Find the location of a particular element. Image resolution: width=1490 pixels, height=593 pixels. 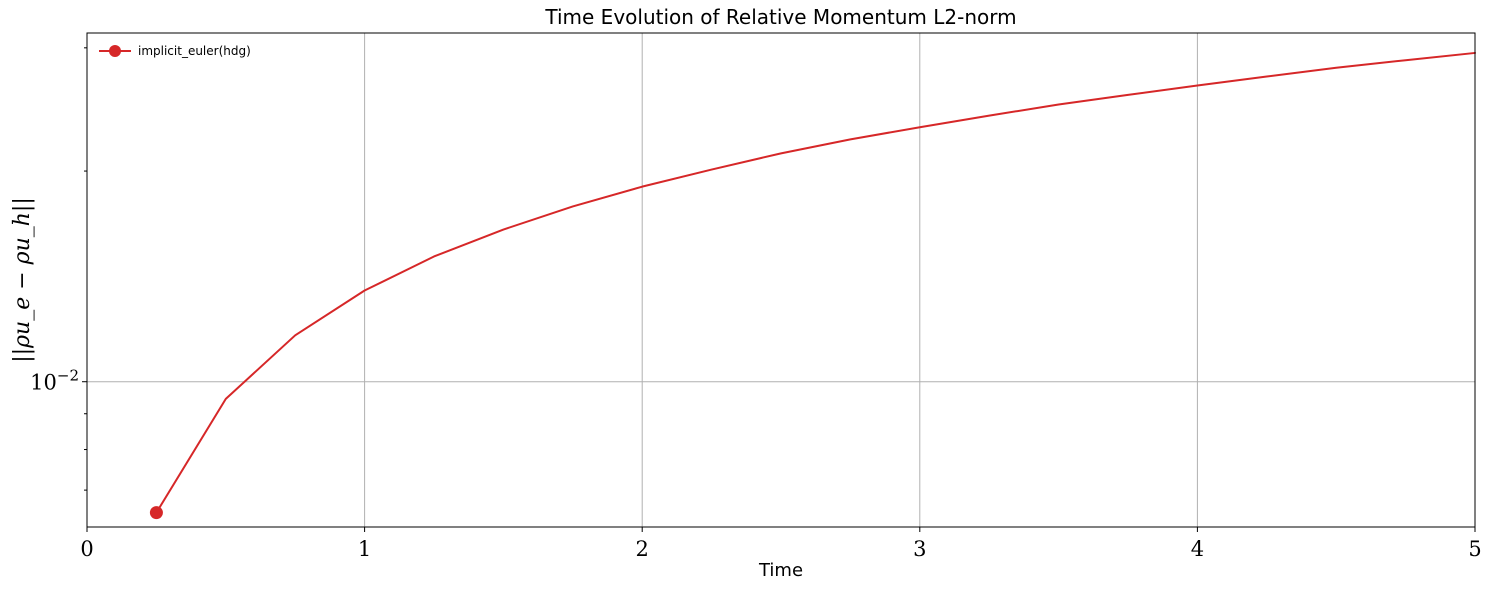

legend-entry-label: implicit_euler(hdg) is located at coordinates (194, 51).